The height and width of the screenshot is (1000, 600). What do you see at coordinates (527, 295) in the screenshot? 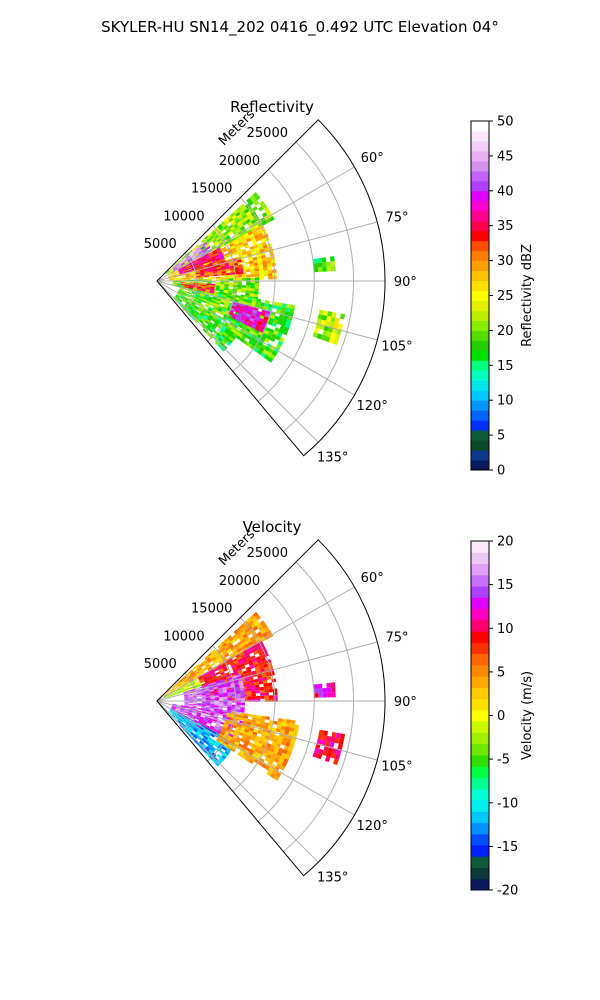
I see `reflectivity-colorbar-label: Reflectivity dBZ` at bounding box center [527, 295].